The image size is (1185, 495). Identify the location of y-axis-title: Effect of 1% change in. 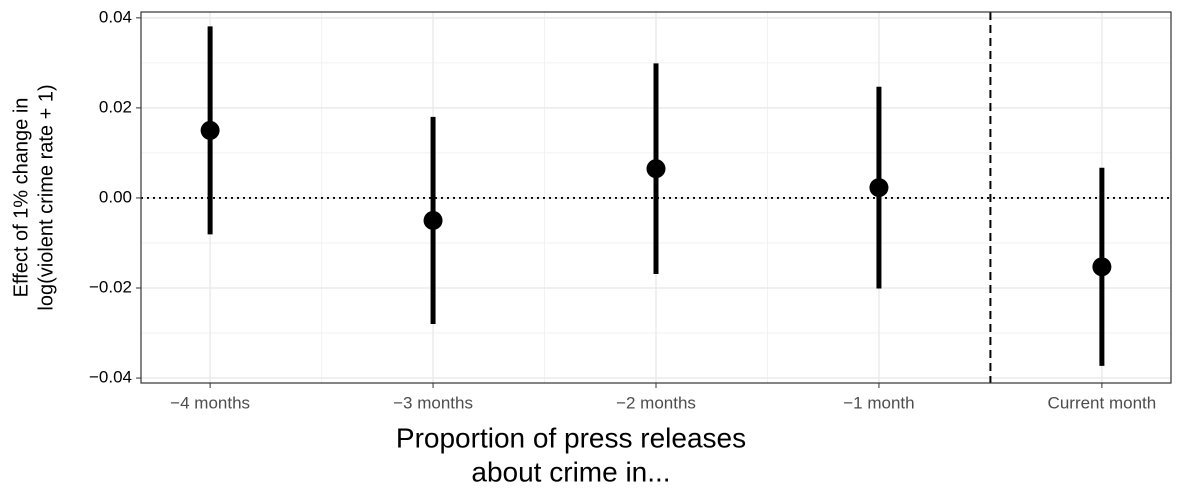
(21, 198).